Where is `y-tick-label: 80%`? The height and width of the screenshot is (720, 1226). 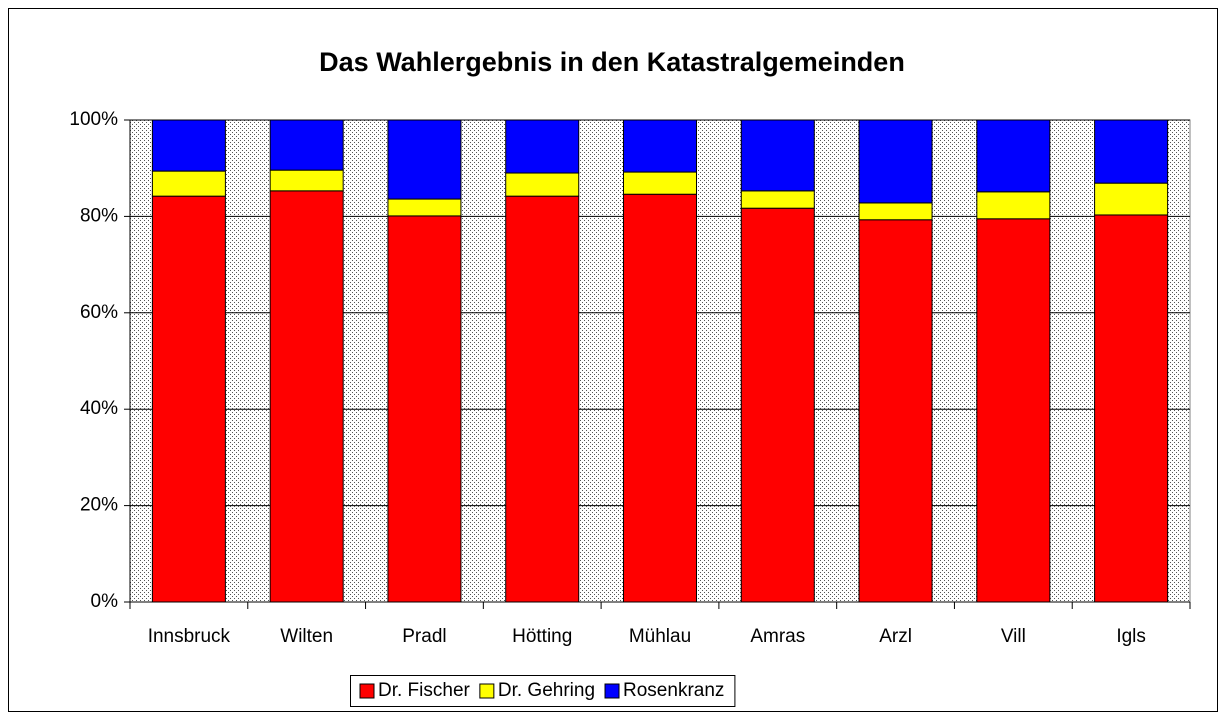 y-tick-label: 80% is located at coordinates (99, 215).